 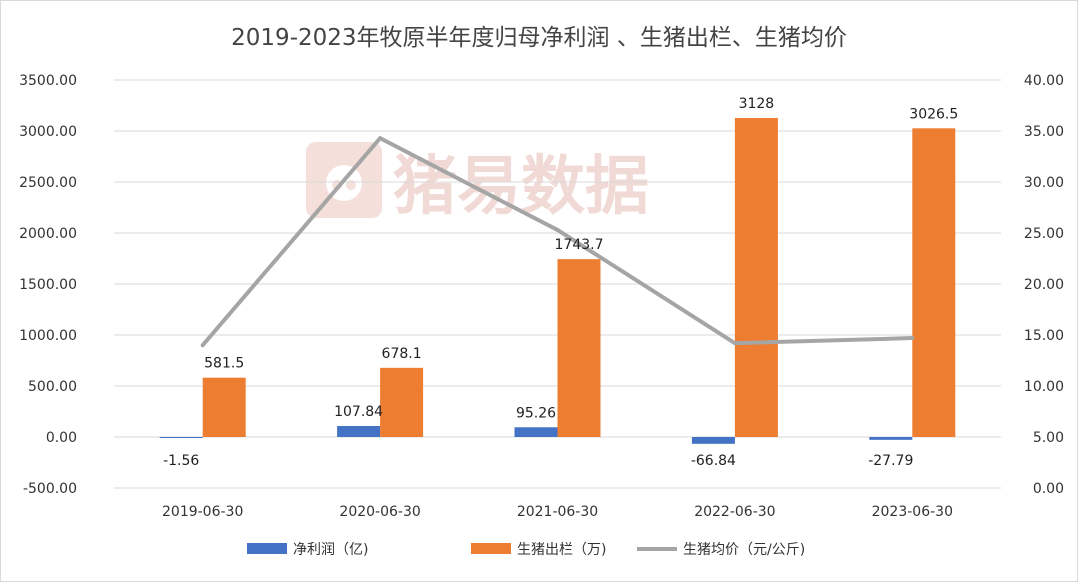 I want to click on right-axis-tick: 20.00, so click(x=1044, y=285).